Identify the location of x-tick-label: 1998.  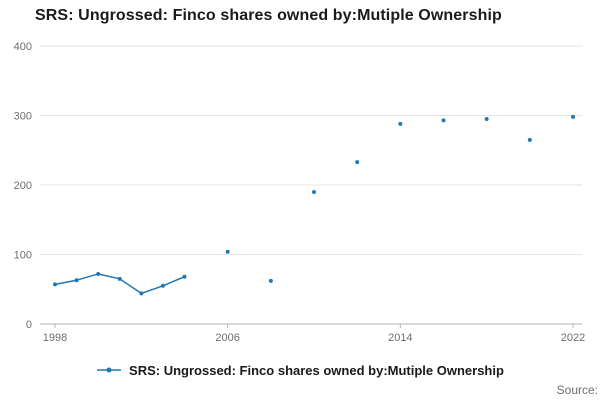
(55, 338).